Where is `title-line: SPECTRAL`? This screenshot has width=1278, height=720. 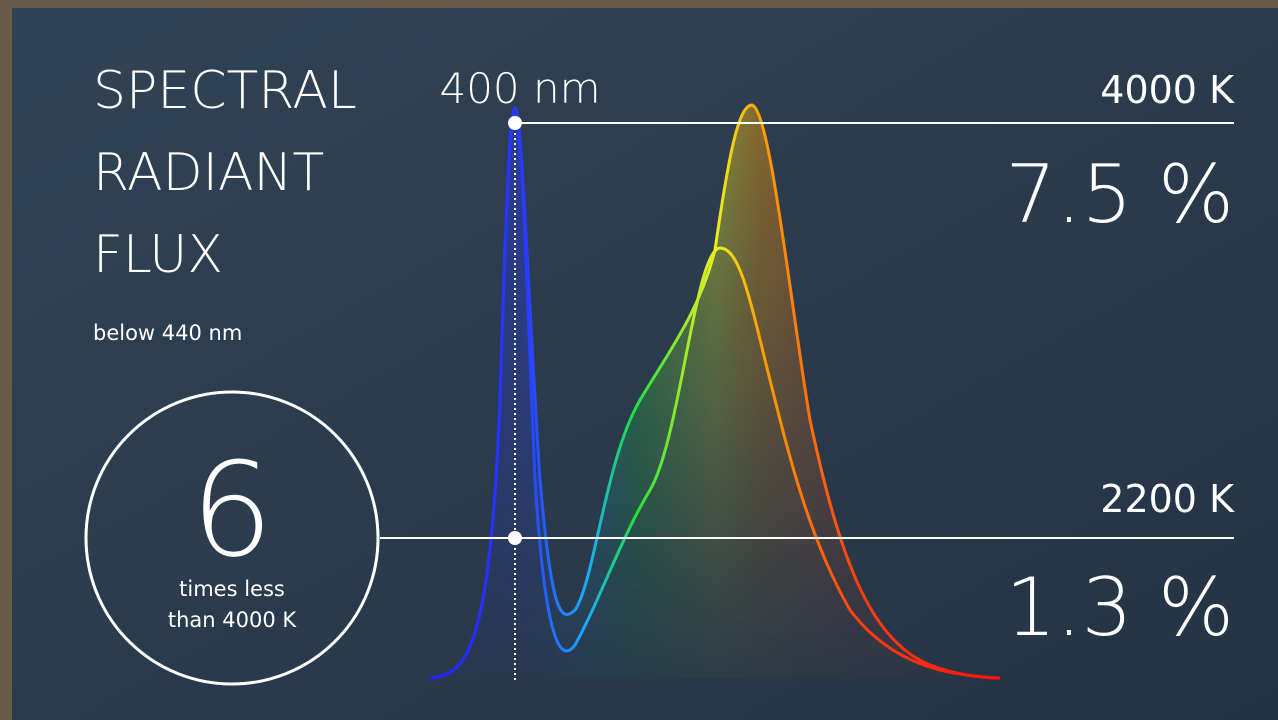 title-line: SPECTRAL is located at coordinates (225, 91).